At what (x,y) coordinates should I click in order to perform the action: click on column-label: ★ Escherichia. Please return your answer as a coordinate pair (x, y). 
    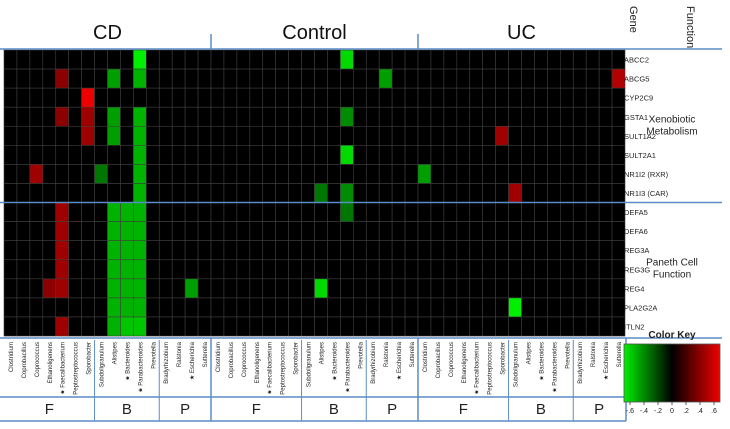
    Looking at the image, I should click on (399, 360).